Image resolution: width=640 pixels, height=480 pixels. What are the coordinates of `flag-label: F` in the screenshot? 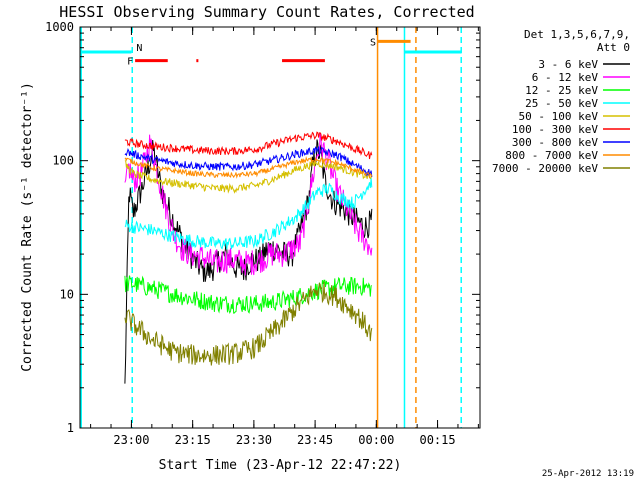 It's located at (130, 62).